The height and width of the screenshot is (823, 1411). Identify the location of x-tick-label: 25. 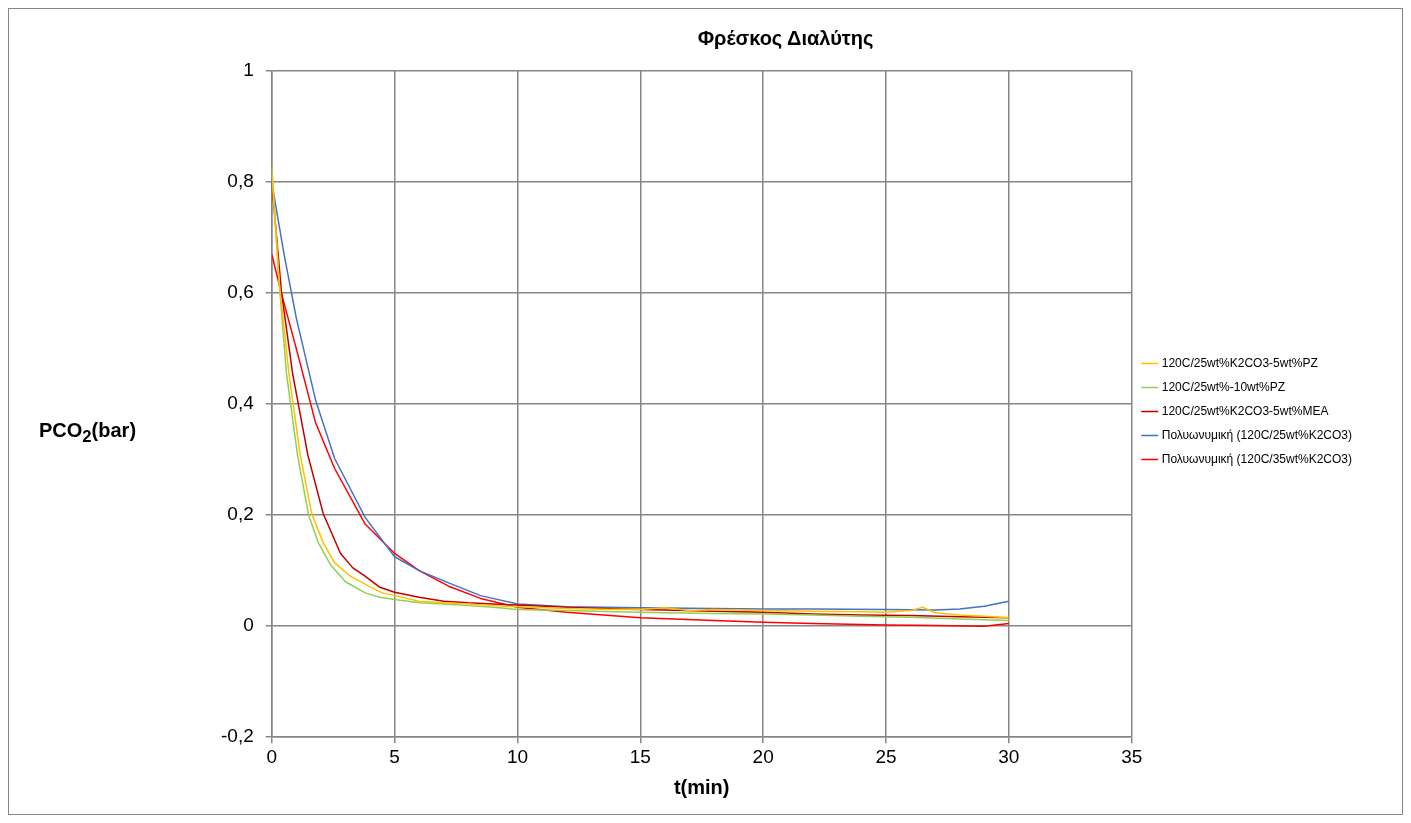
(886, 756).